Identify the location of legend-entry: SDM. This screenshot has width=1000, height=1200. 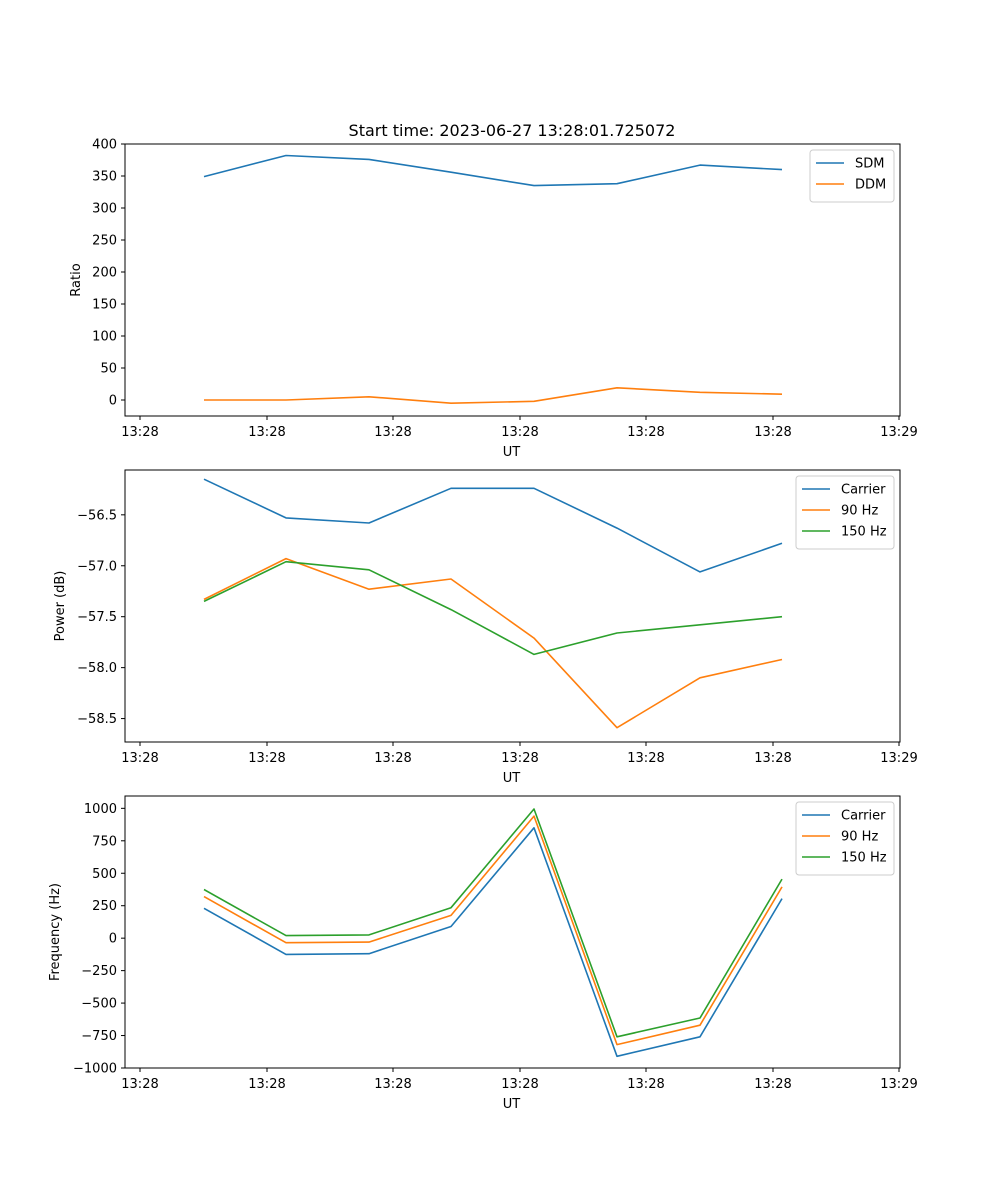
(869, 164).